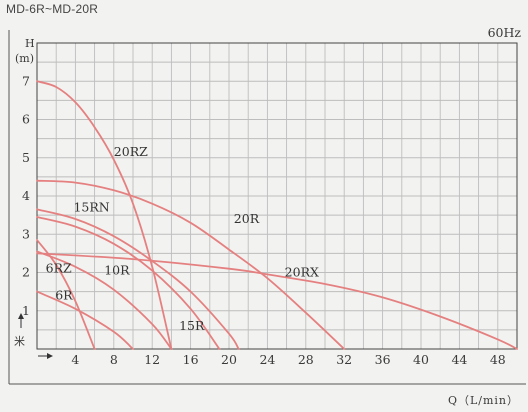 The width and height of the screenshot is (528, 412). What do you see at coordinates (383, 359) in the screenshot?
I see `x-tick-label: 36` at bounding box center [383, 359].